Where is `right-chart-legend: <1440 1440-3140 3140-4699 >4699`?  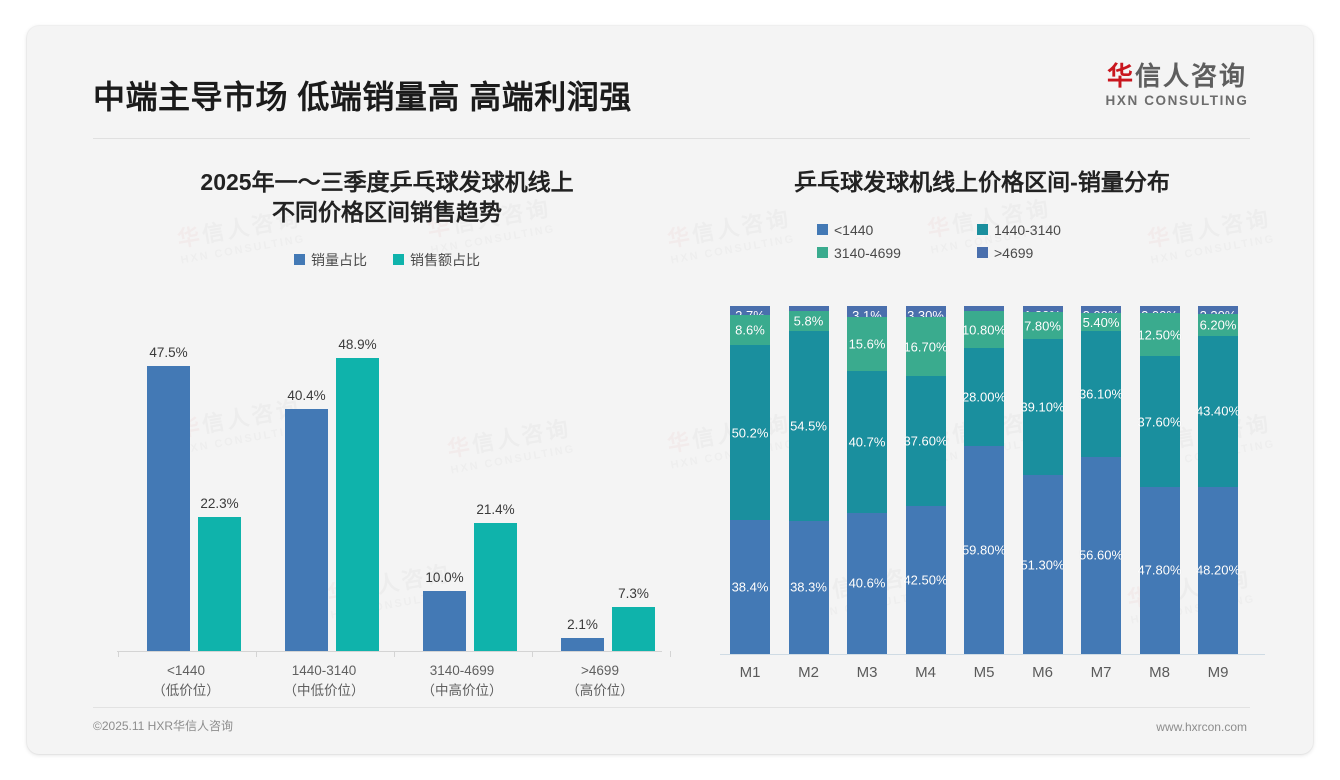
right-chart-legend: <1440 1440-3140 3140-4699 >4699 is located at coordinates (982, 241).